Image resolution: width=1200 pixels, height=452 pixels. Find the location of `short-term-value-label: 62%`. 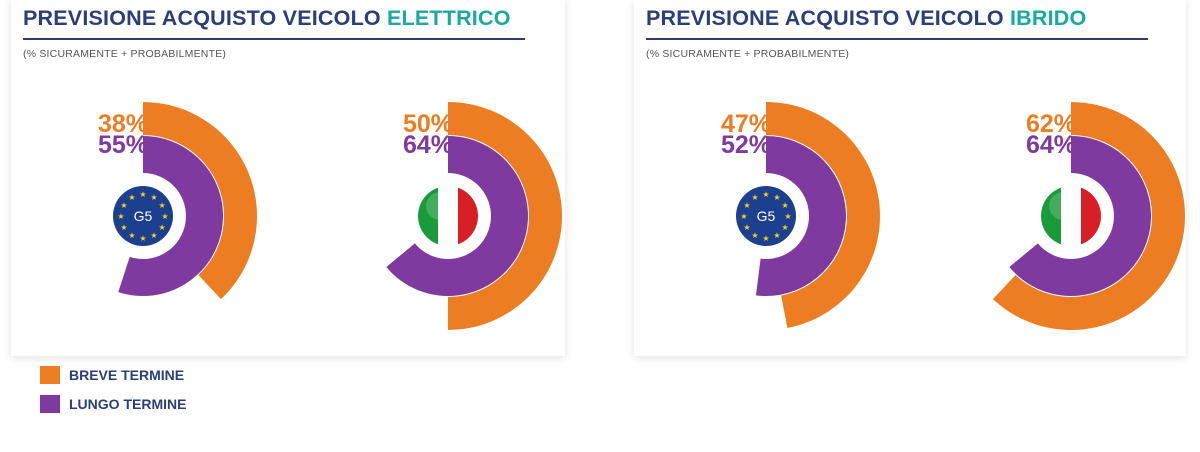

short-term-value-label: 62% is located at coordinates (1051, 124).